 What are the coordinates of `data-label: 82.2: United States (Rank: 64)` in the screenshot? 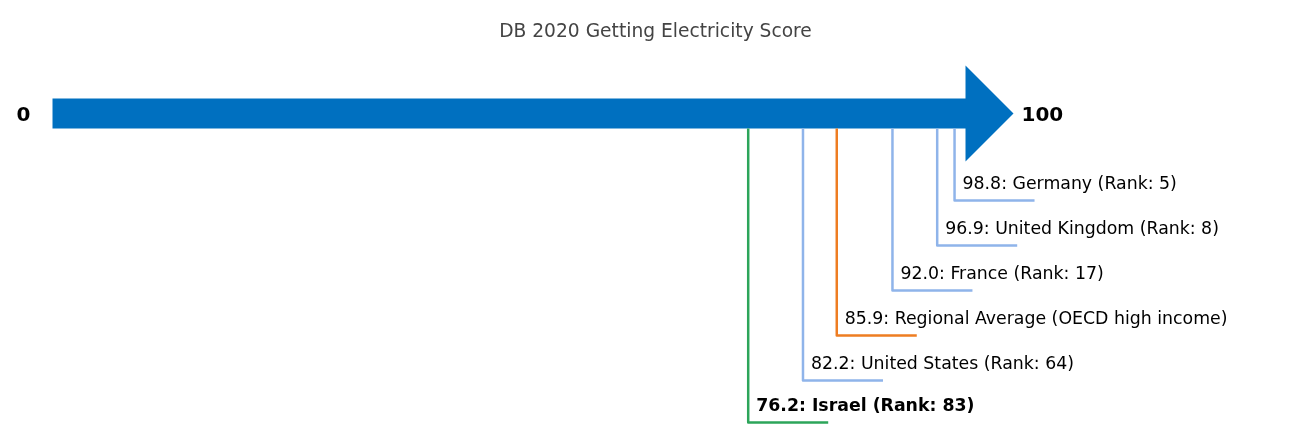 It's located at (942, 362).